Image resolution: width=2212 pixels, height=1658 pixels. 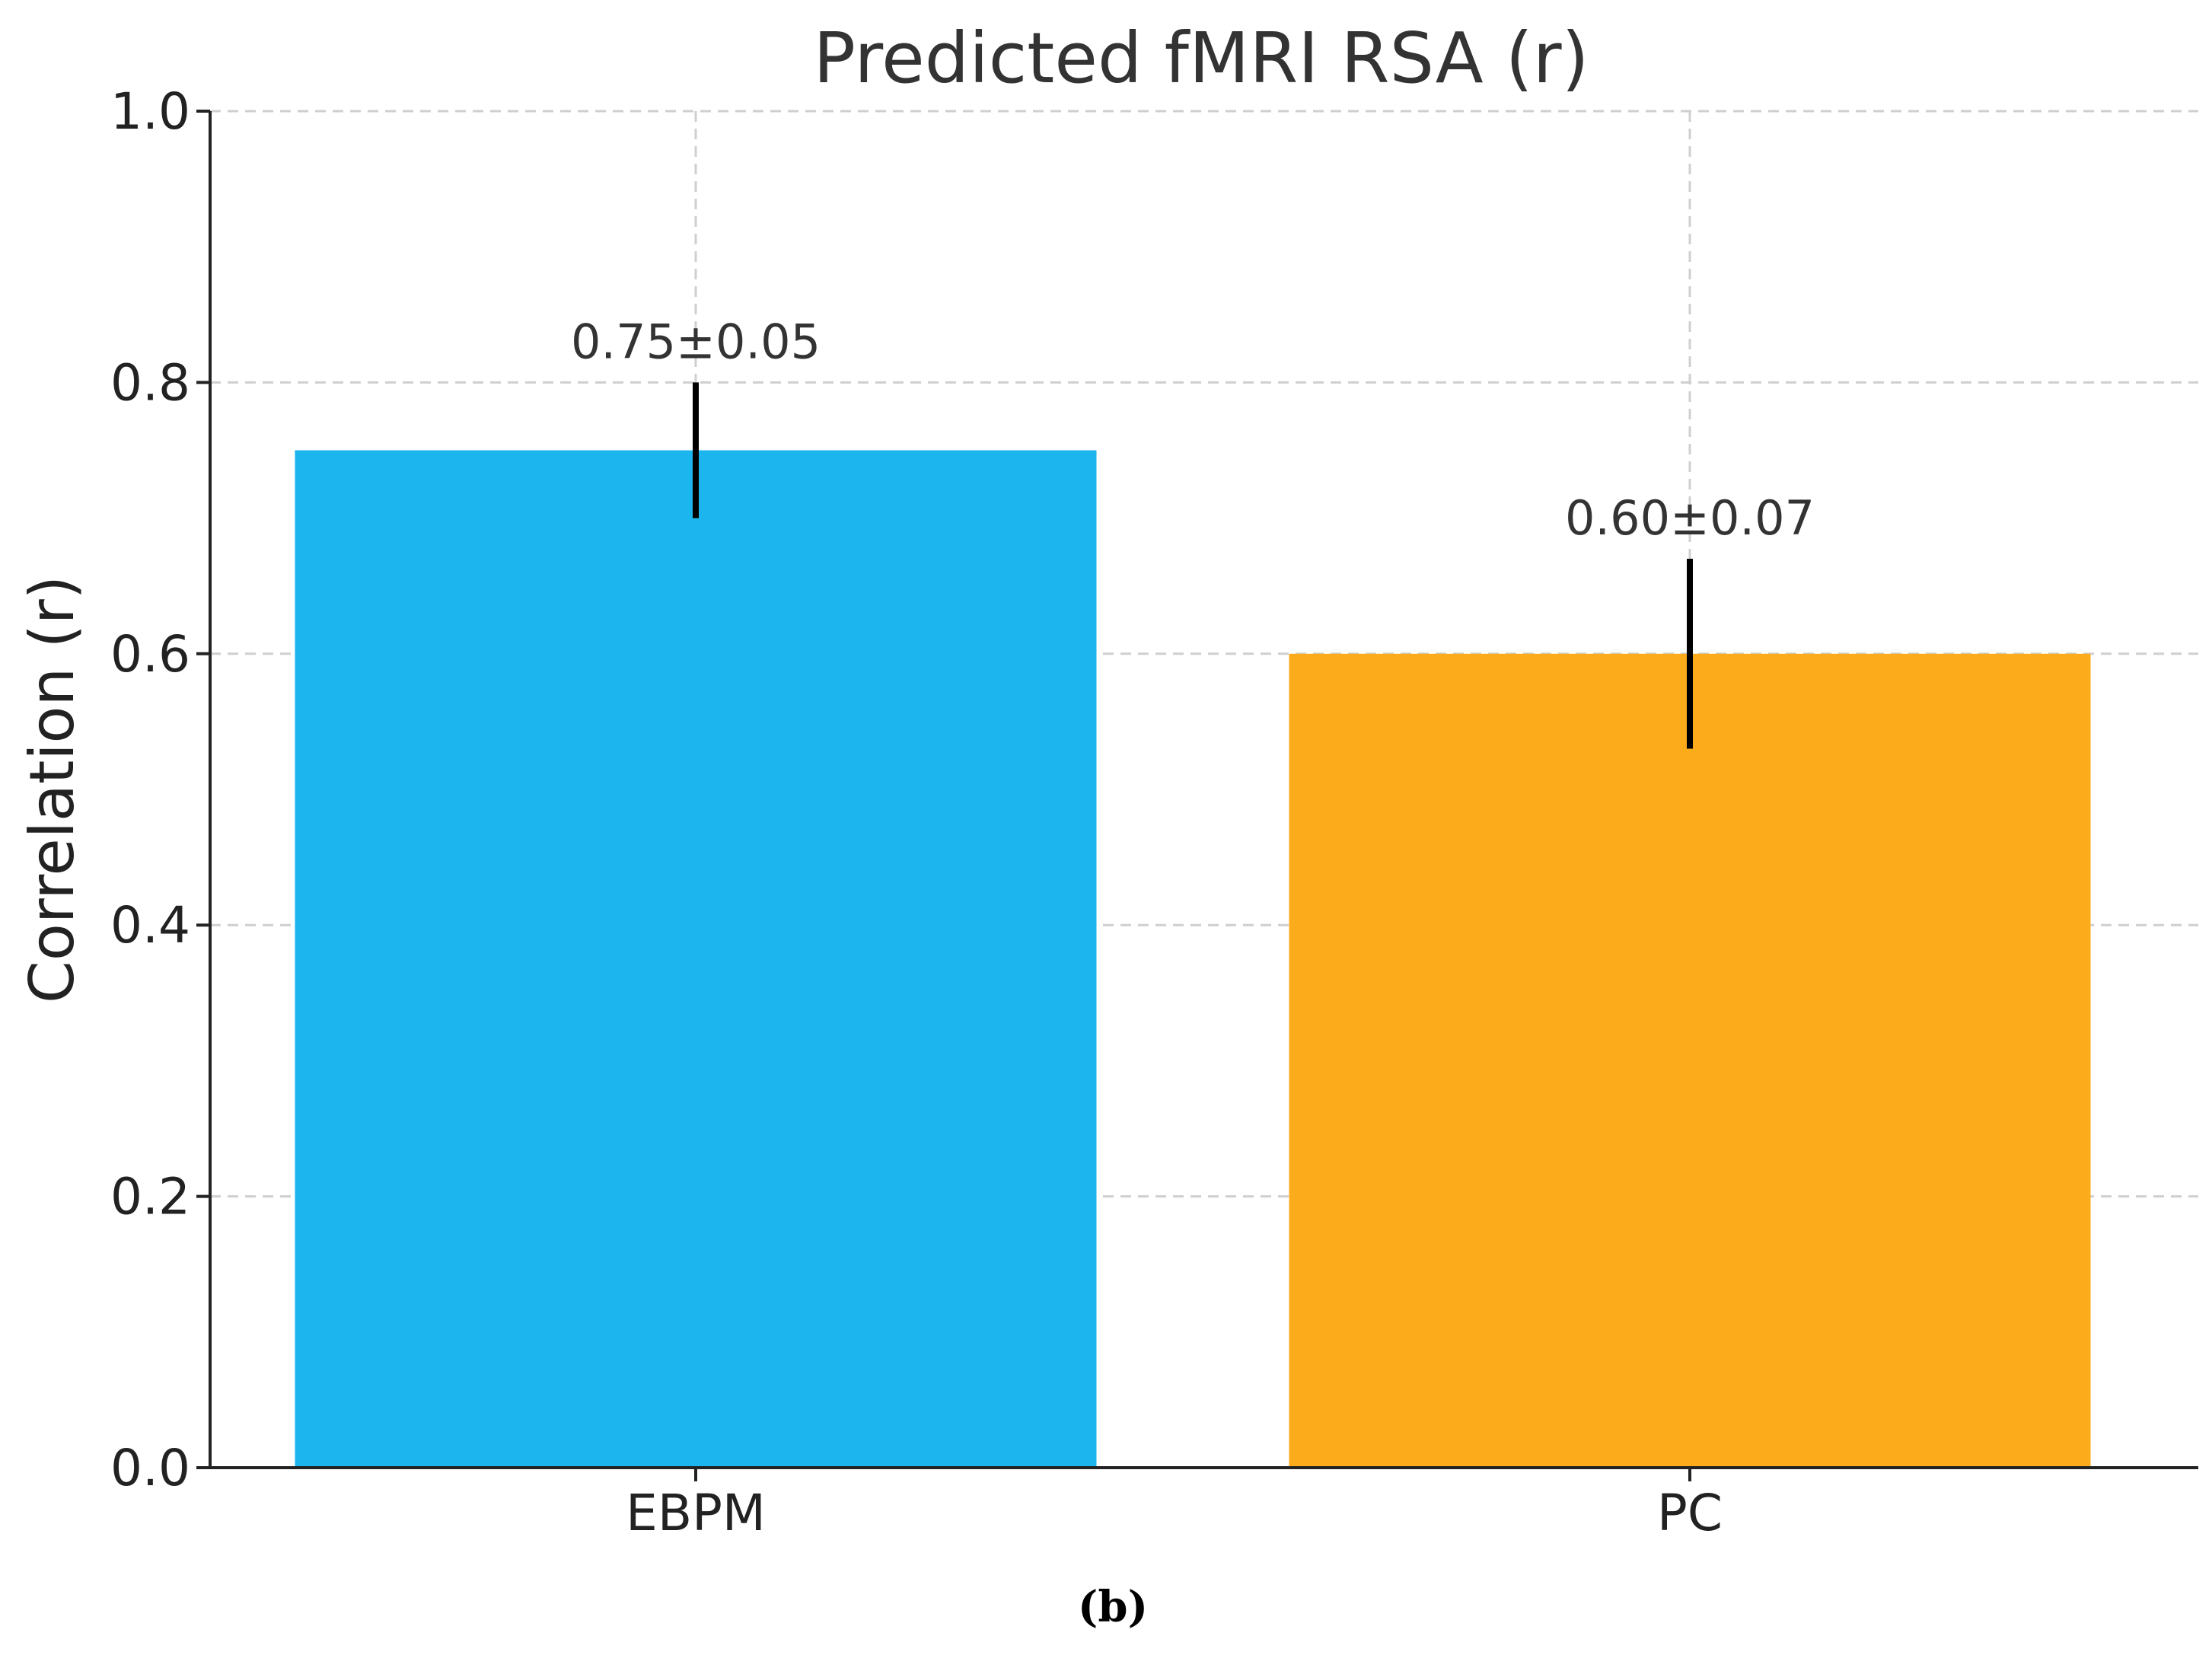 What do you see at coordinates (150, 1468) in the screenshot?
I see `y-tick-label: 0.0` at bounding box center [150, 1468].